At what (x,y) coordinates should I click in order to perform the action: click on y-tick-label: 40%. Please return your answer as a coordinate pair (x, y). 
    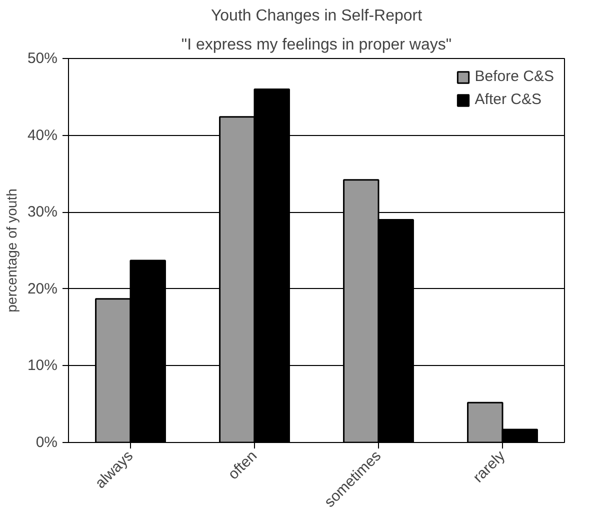
    Looking at the image, I should click on (42, 135).